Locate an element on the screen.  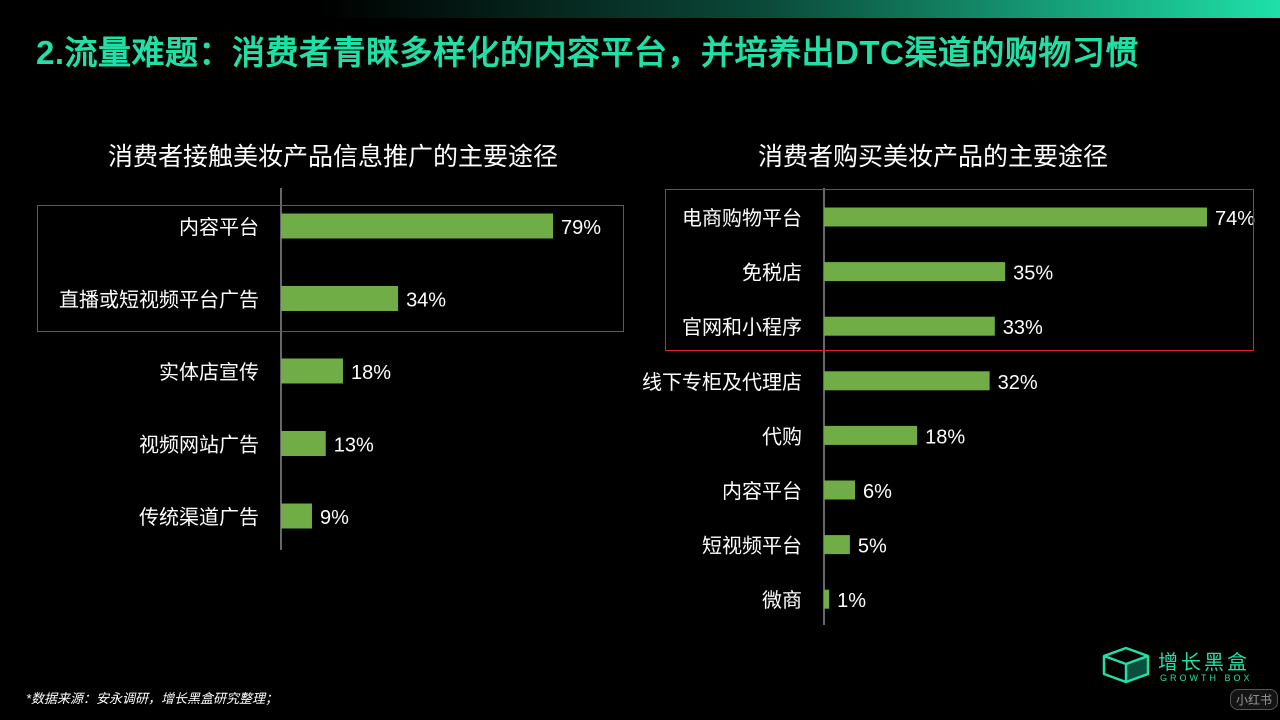
footnote: *数据来源：安永调研，增长黑盒研究整理； is located at coordinates (152, 698).